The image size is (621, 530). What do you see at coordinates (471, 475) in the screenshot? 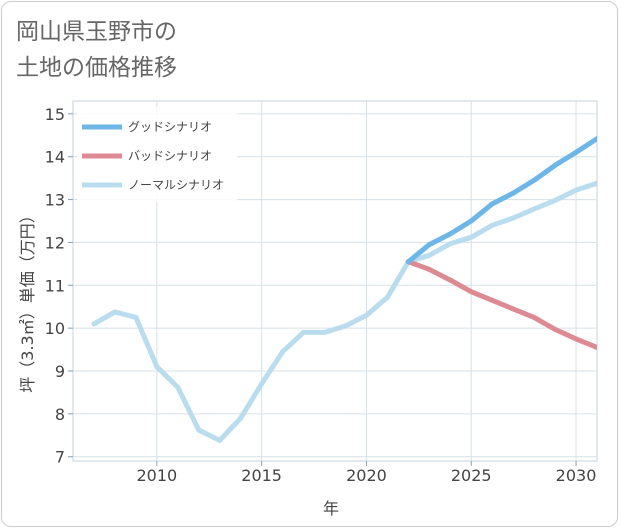
I see `x-tick-label: 2025` at bounding box center [471, 475].